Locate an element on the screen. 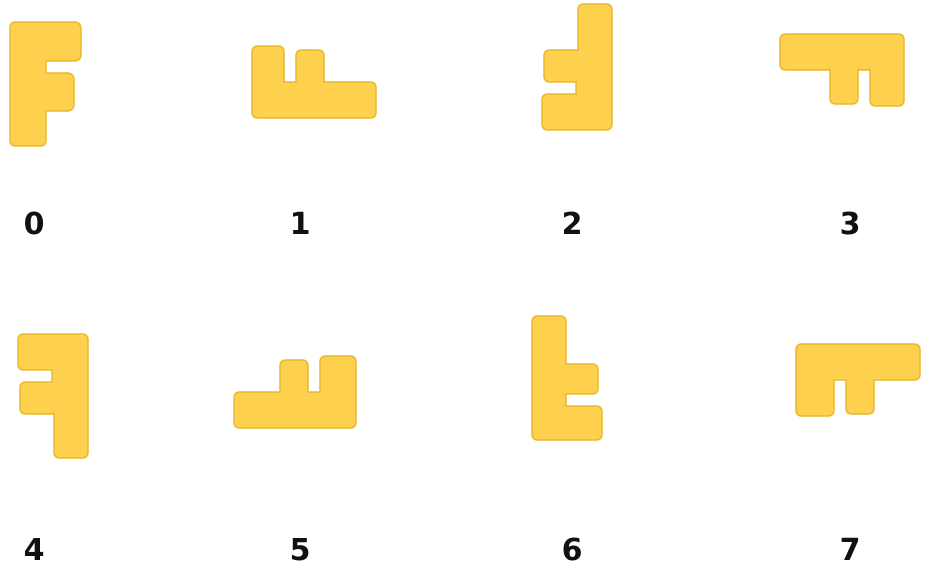 The image size is (927, 568). f-piece-5-shape is located at coordinates (295, 392).